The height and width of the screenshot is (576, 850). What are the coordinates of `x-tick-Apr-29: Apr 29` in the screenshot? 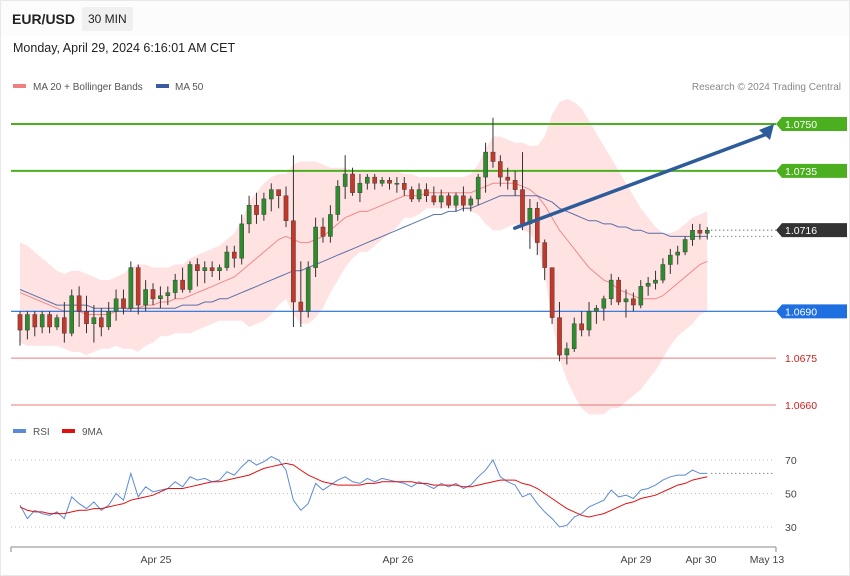 It's located at (636, 560).